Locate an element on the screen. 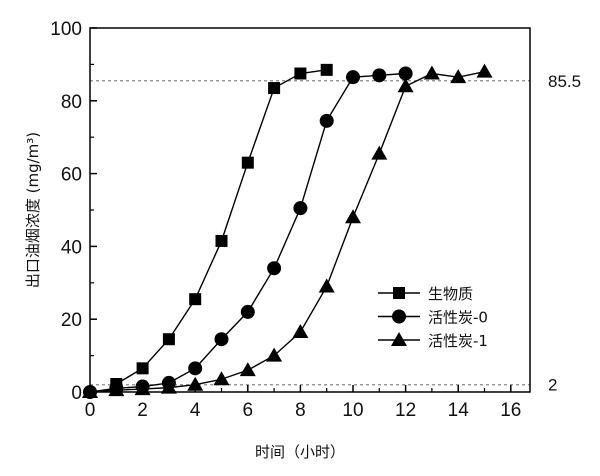 Image resolution: width=600 pixels, height=476 pixels. y-tick-label: 100 is located at coordinates (66, 29).